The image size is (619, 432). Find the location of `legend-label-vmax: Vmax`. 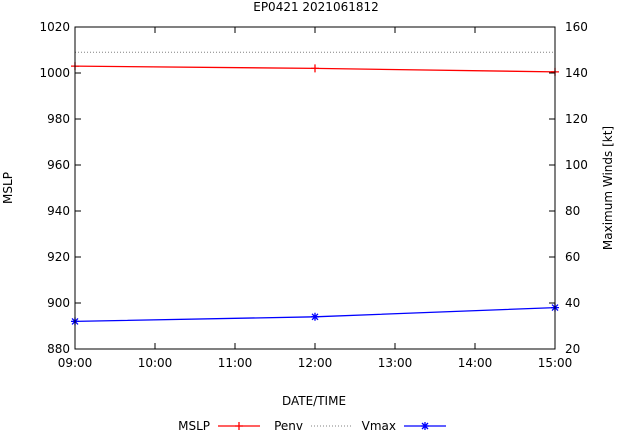

legend-label-vmax: Vmax is located at coordinates (379, 425).